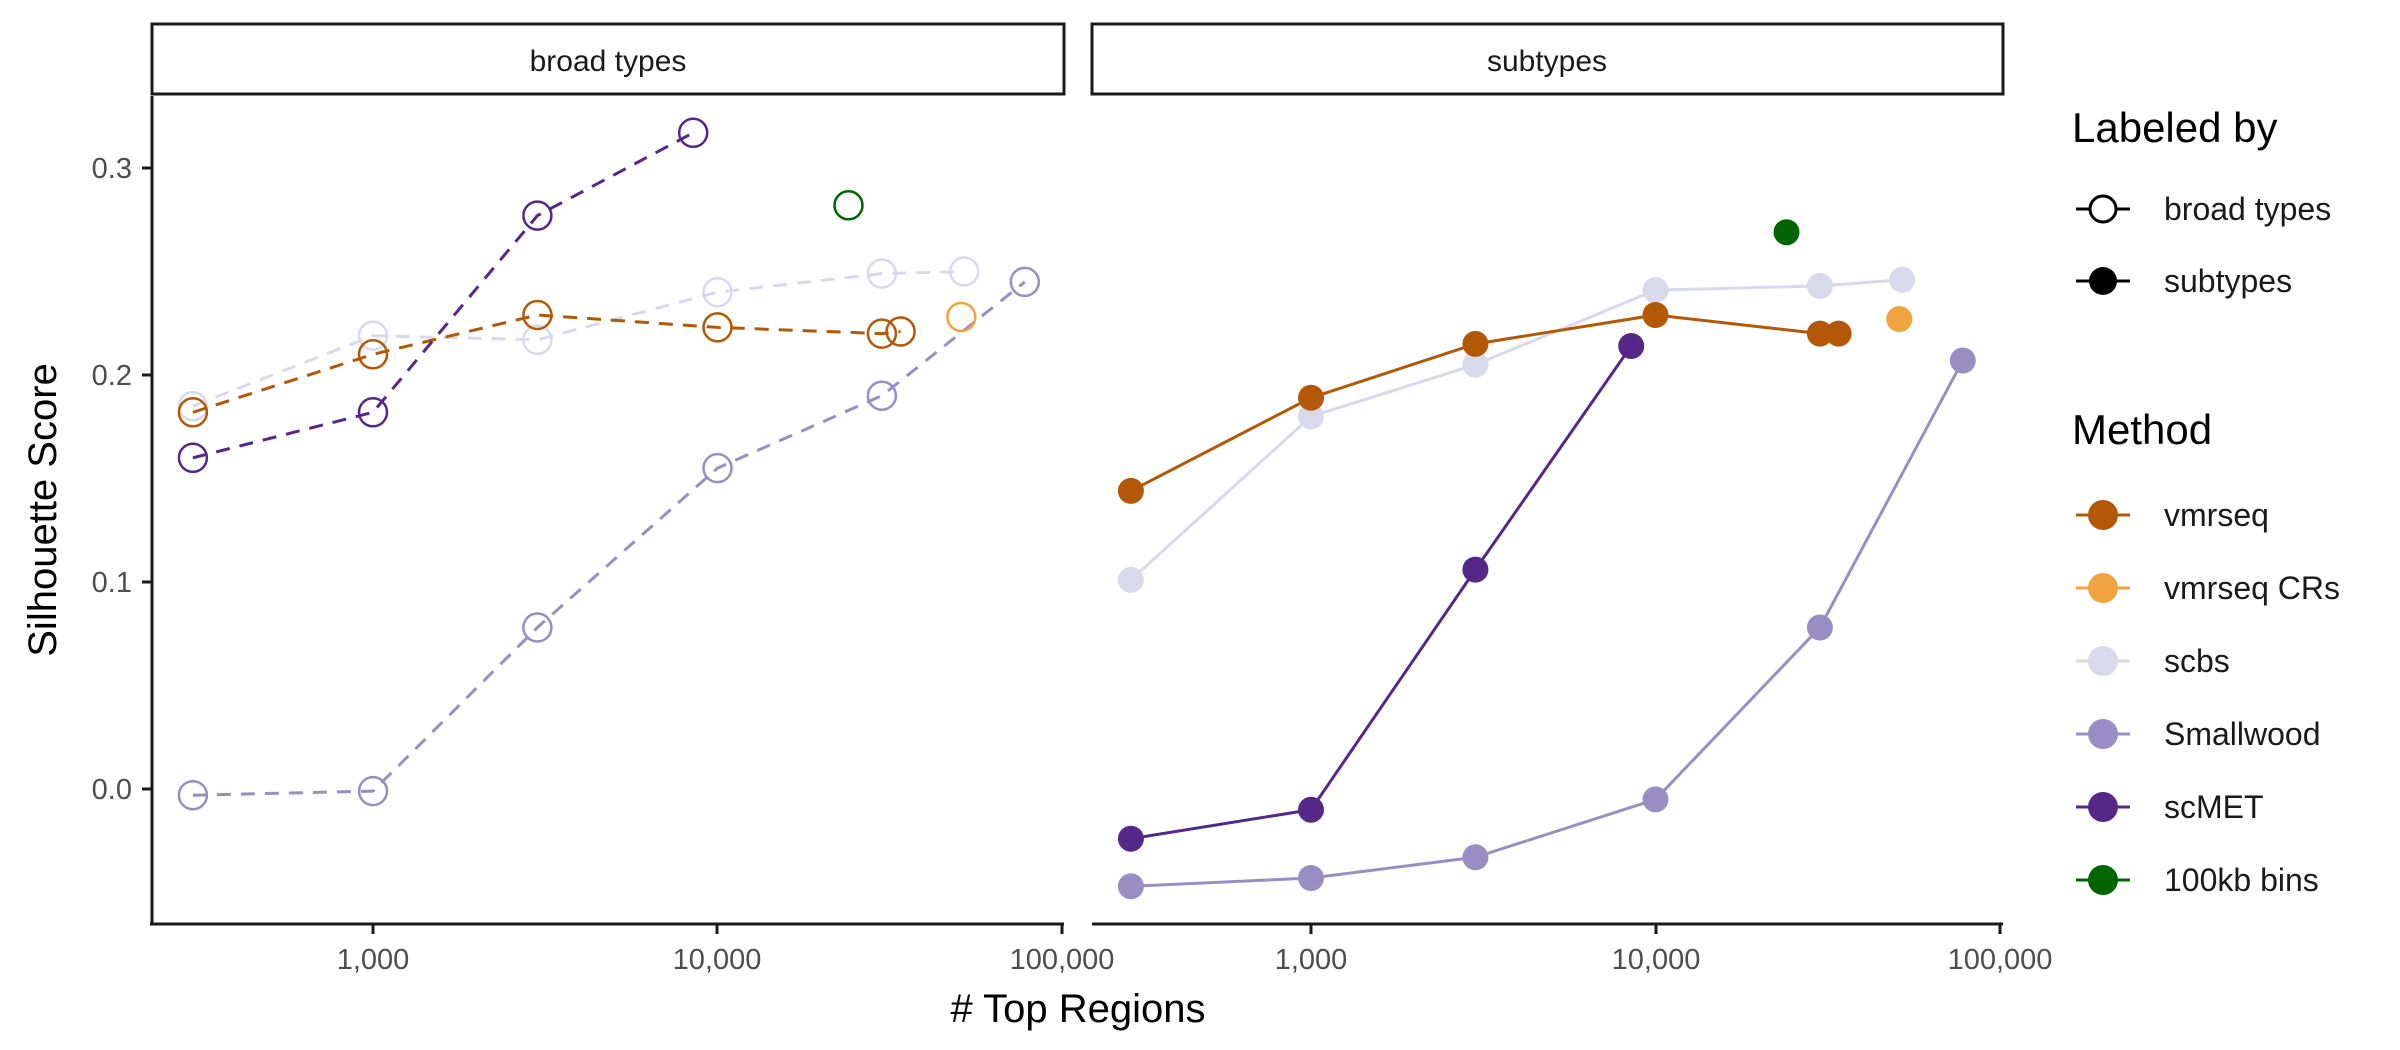  I want to click on legend-label: scbs, so click(2197, 661).